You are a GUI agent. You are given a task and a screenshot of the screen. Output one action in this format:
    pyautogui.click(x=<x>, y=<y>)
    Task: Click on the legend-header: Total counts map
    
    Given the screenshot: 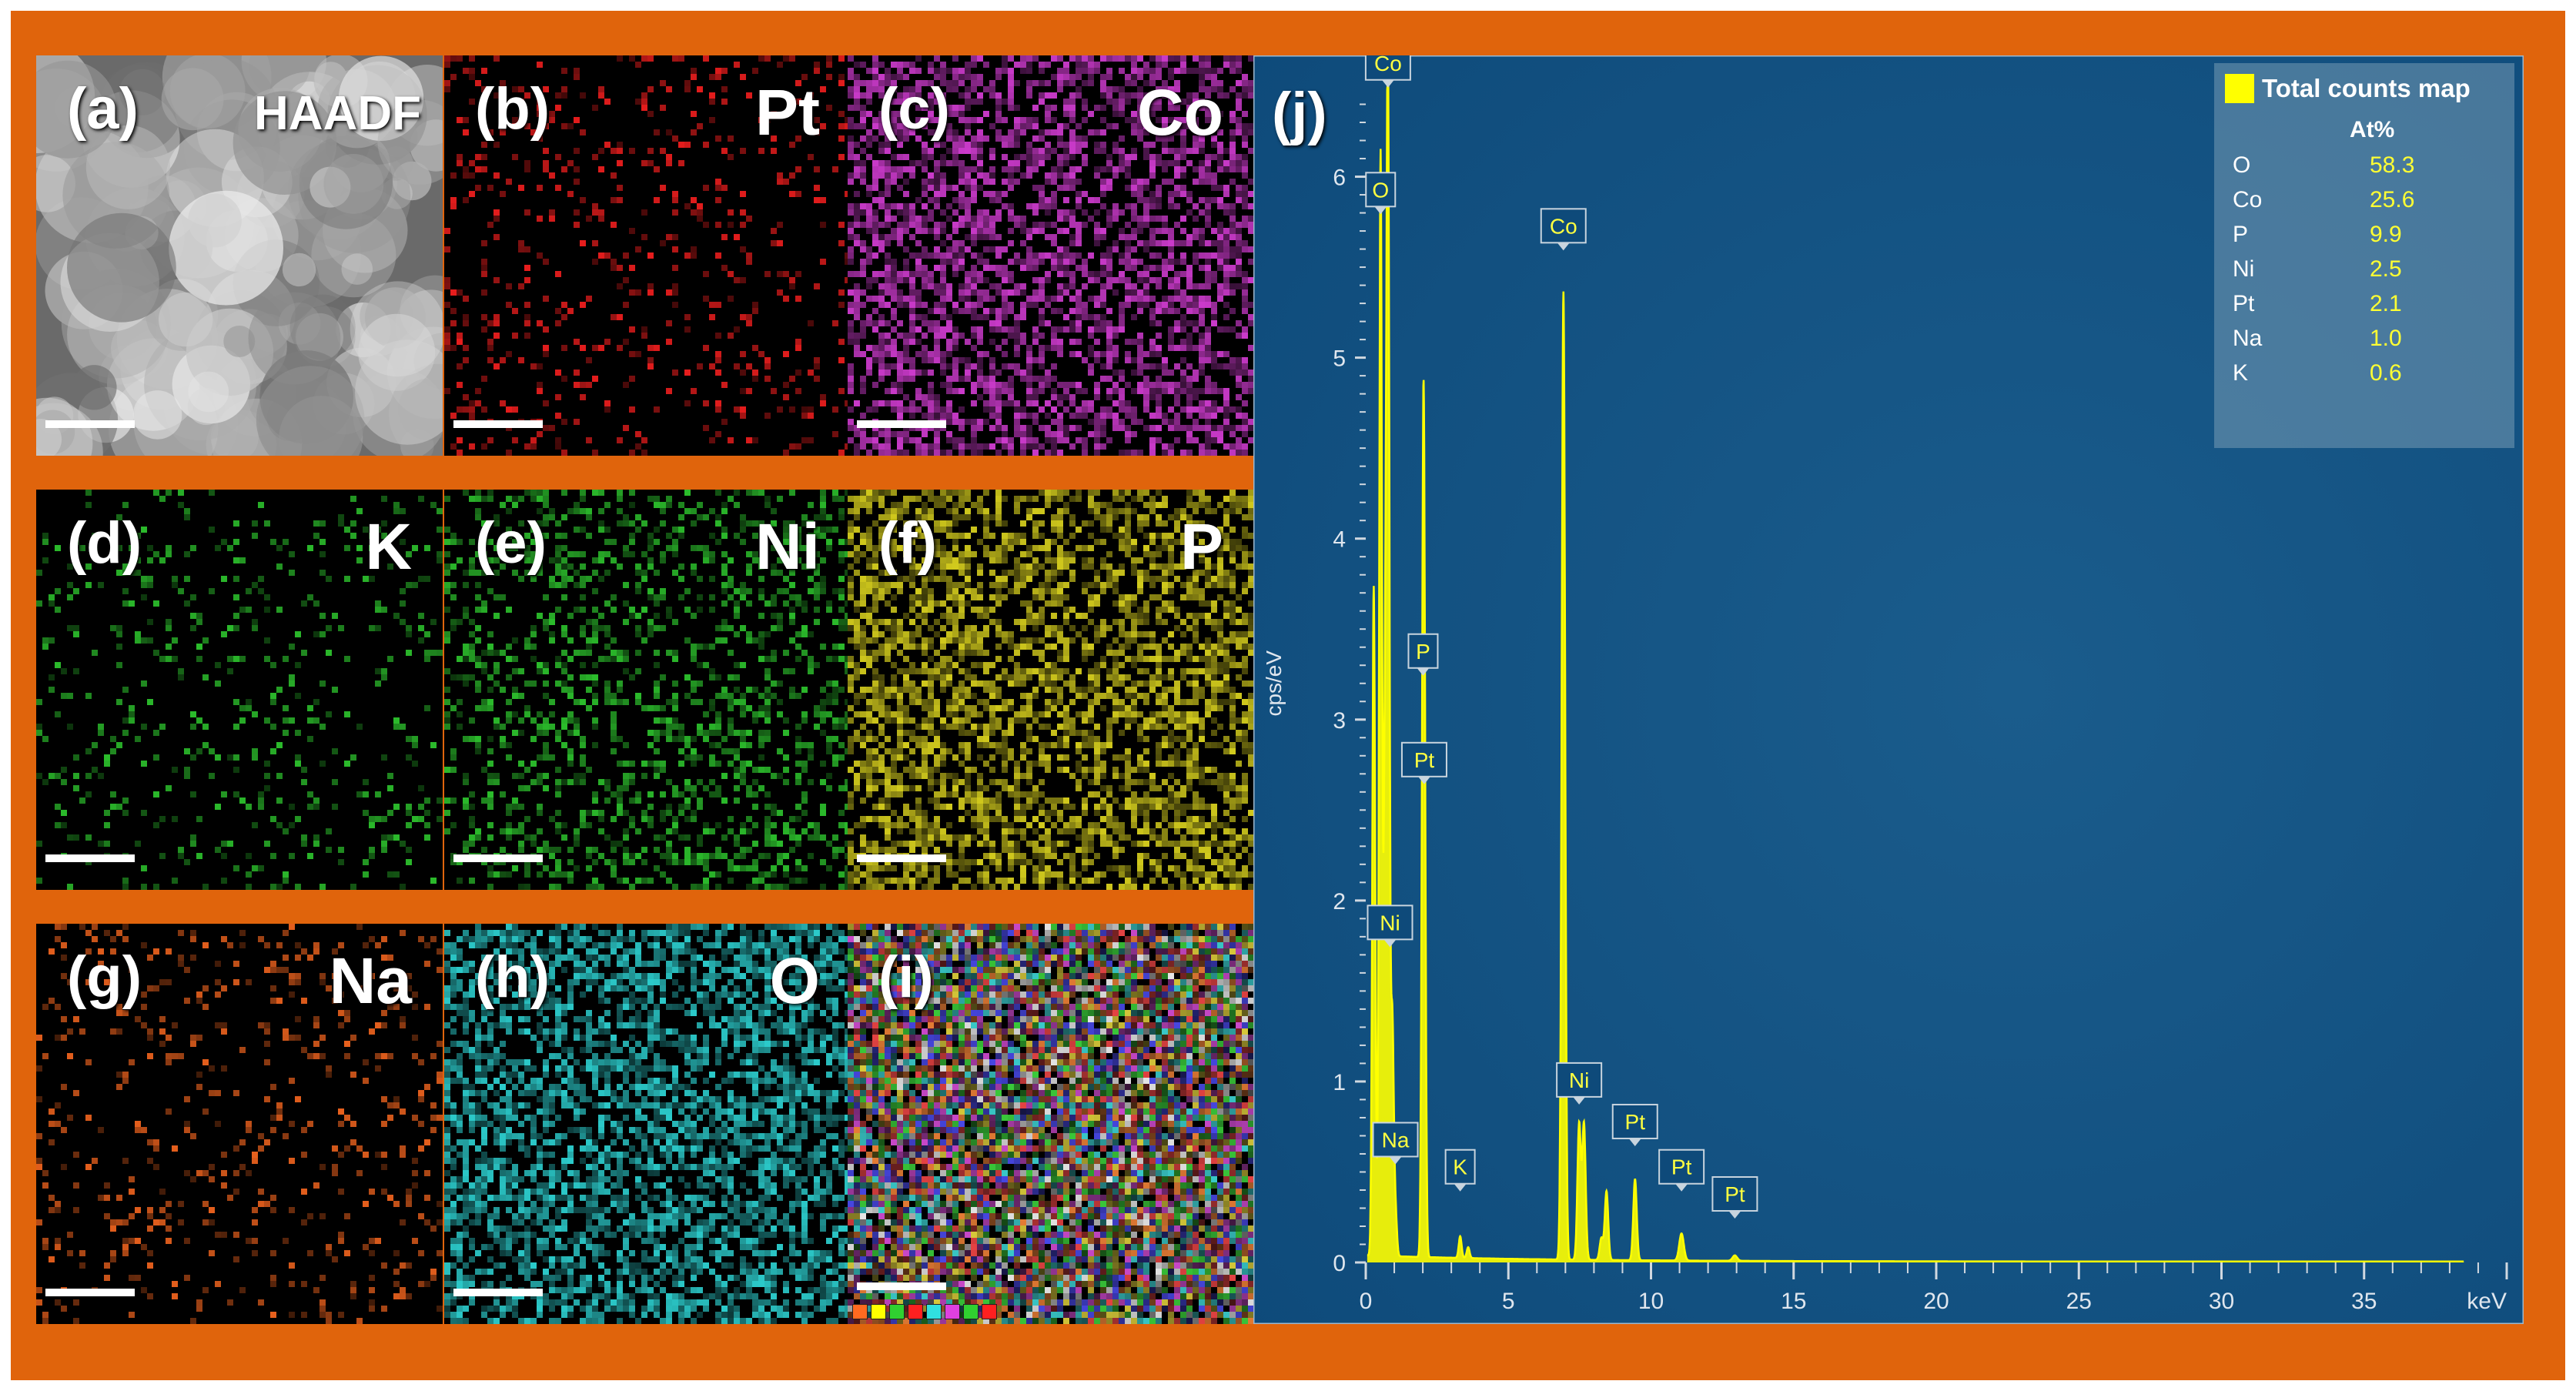 What is the action you would take?
    pyautogui.click(x=2348, y=88)
    